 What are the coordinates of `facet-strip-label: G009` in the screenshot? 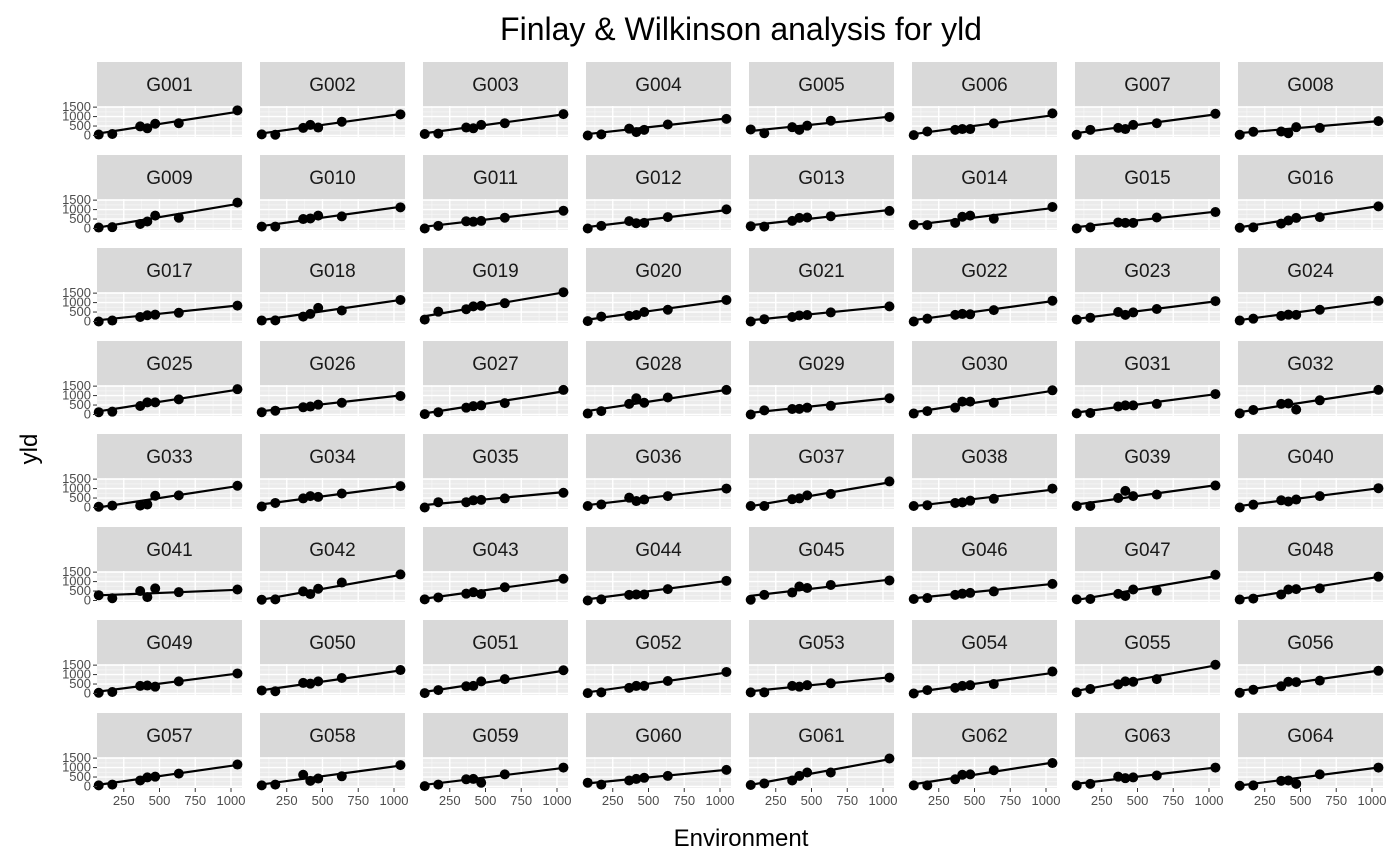 It's located at (169, 178).